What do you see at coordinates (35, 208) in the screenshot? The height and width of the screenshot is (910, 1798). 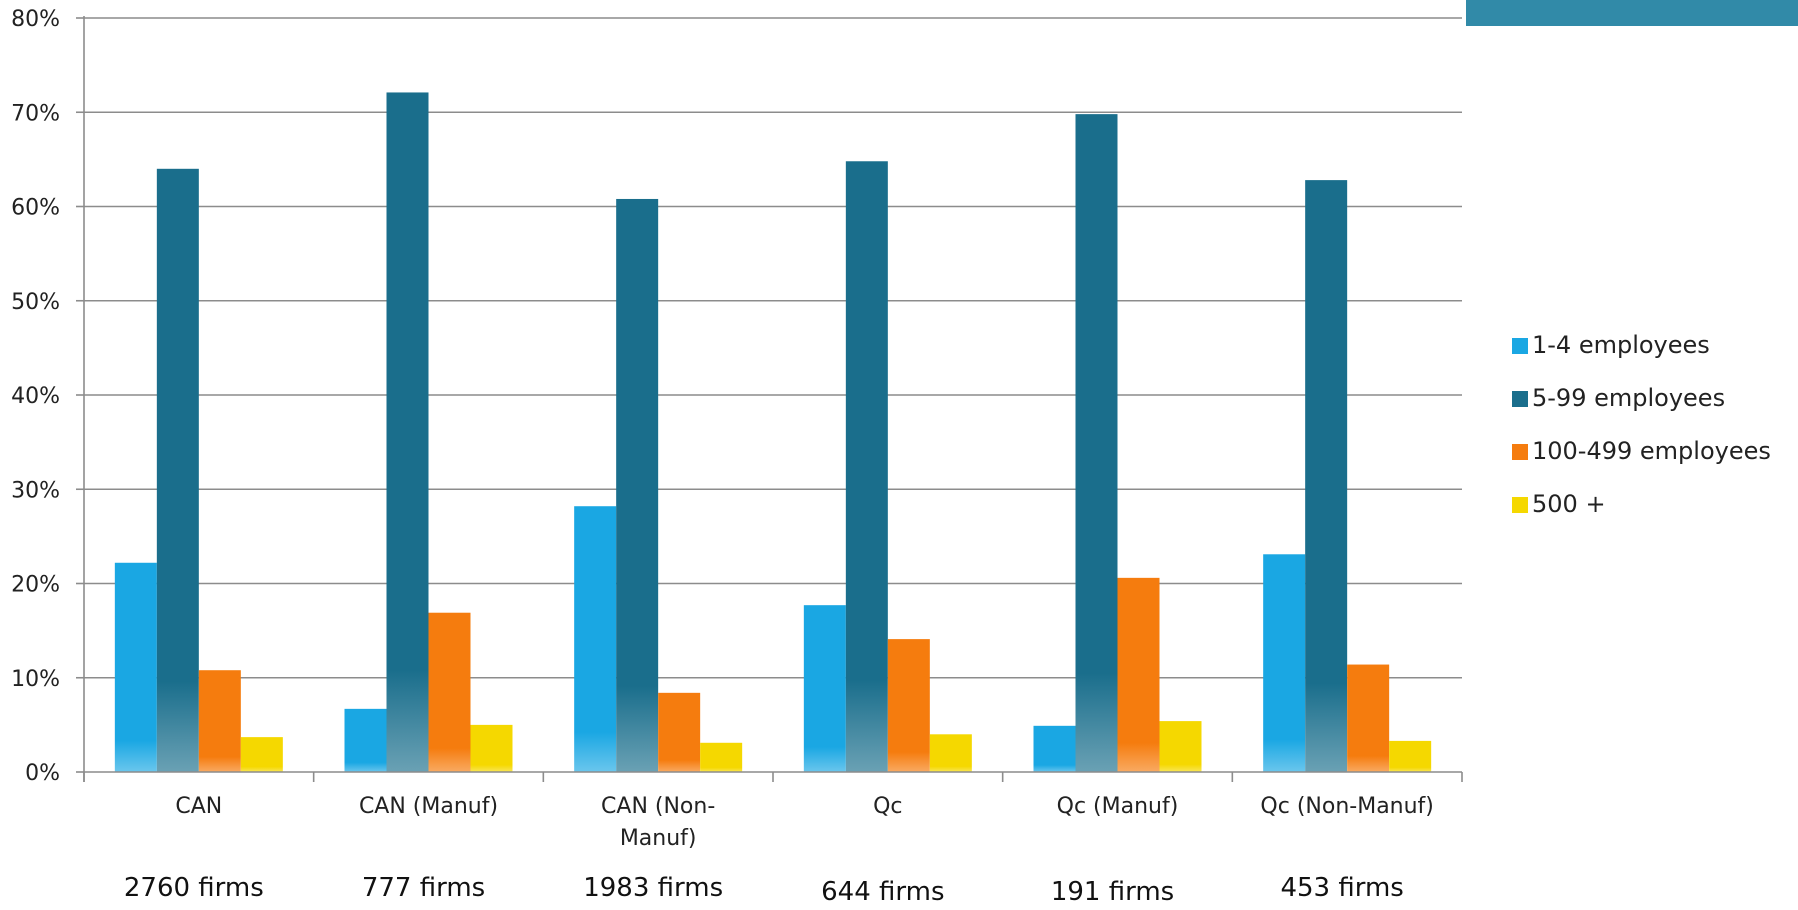 I see `y-tick-label: 60%` at bounding box center [35, 208].